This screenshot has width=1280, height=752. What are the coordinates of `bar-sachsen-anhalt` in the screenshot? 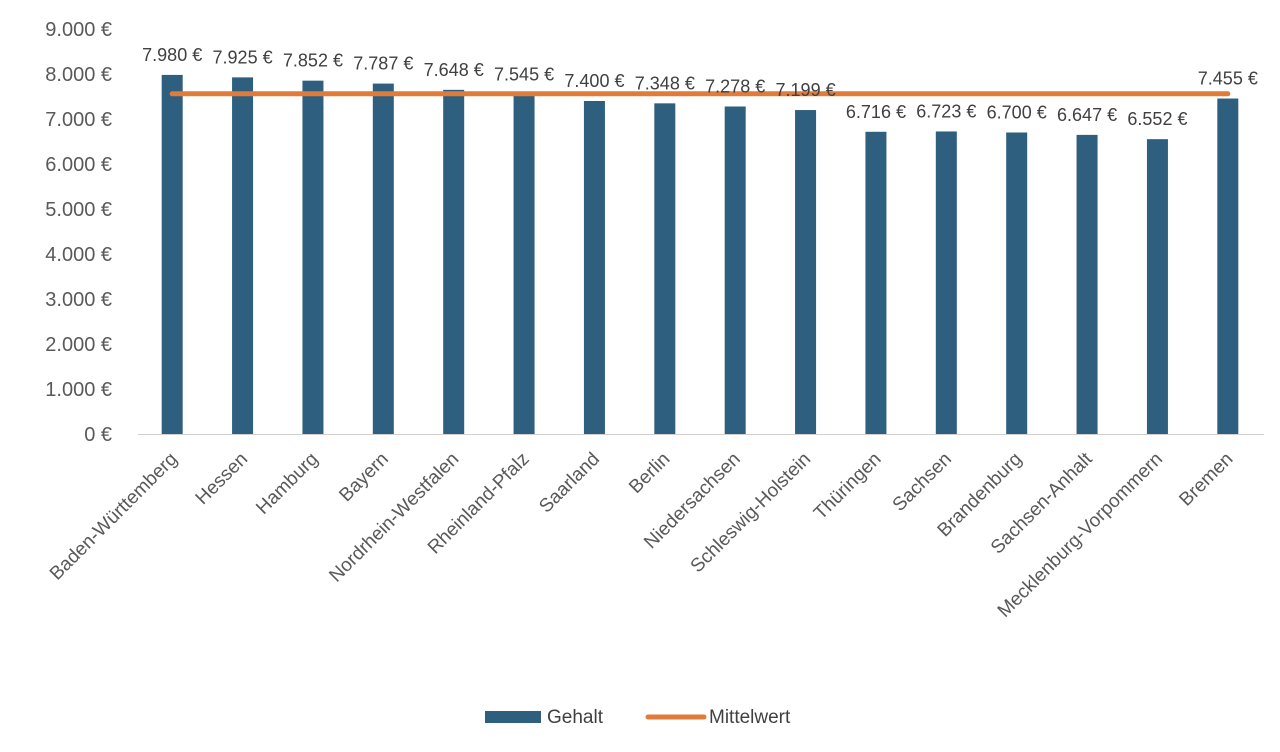 It's located at (1087, 284).